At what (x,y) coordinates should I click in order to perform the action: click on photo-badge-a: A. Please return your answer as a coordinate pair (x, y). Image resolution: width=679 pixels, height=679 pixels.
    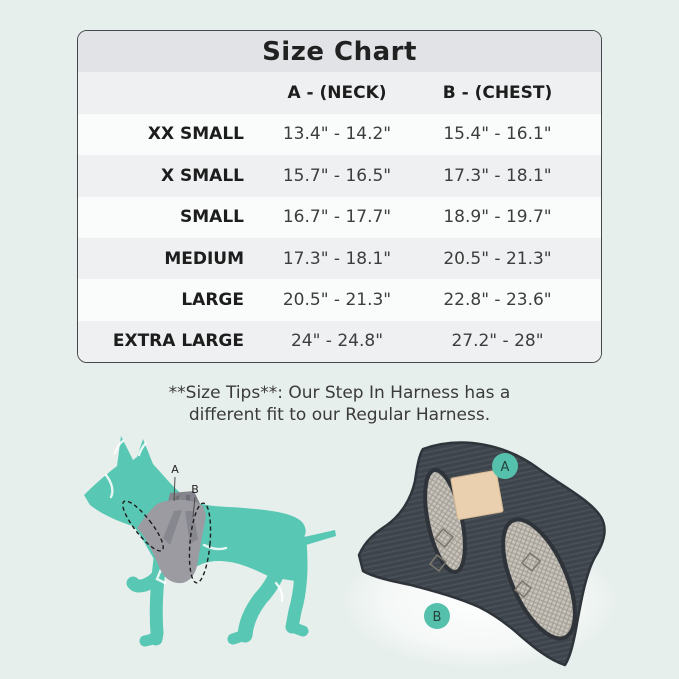
    Looking at the image, I should click on (505, 467).